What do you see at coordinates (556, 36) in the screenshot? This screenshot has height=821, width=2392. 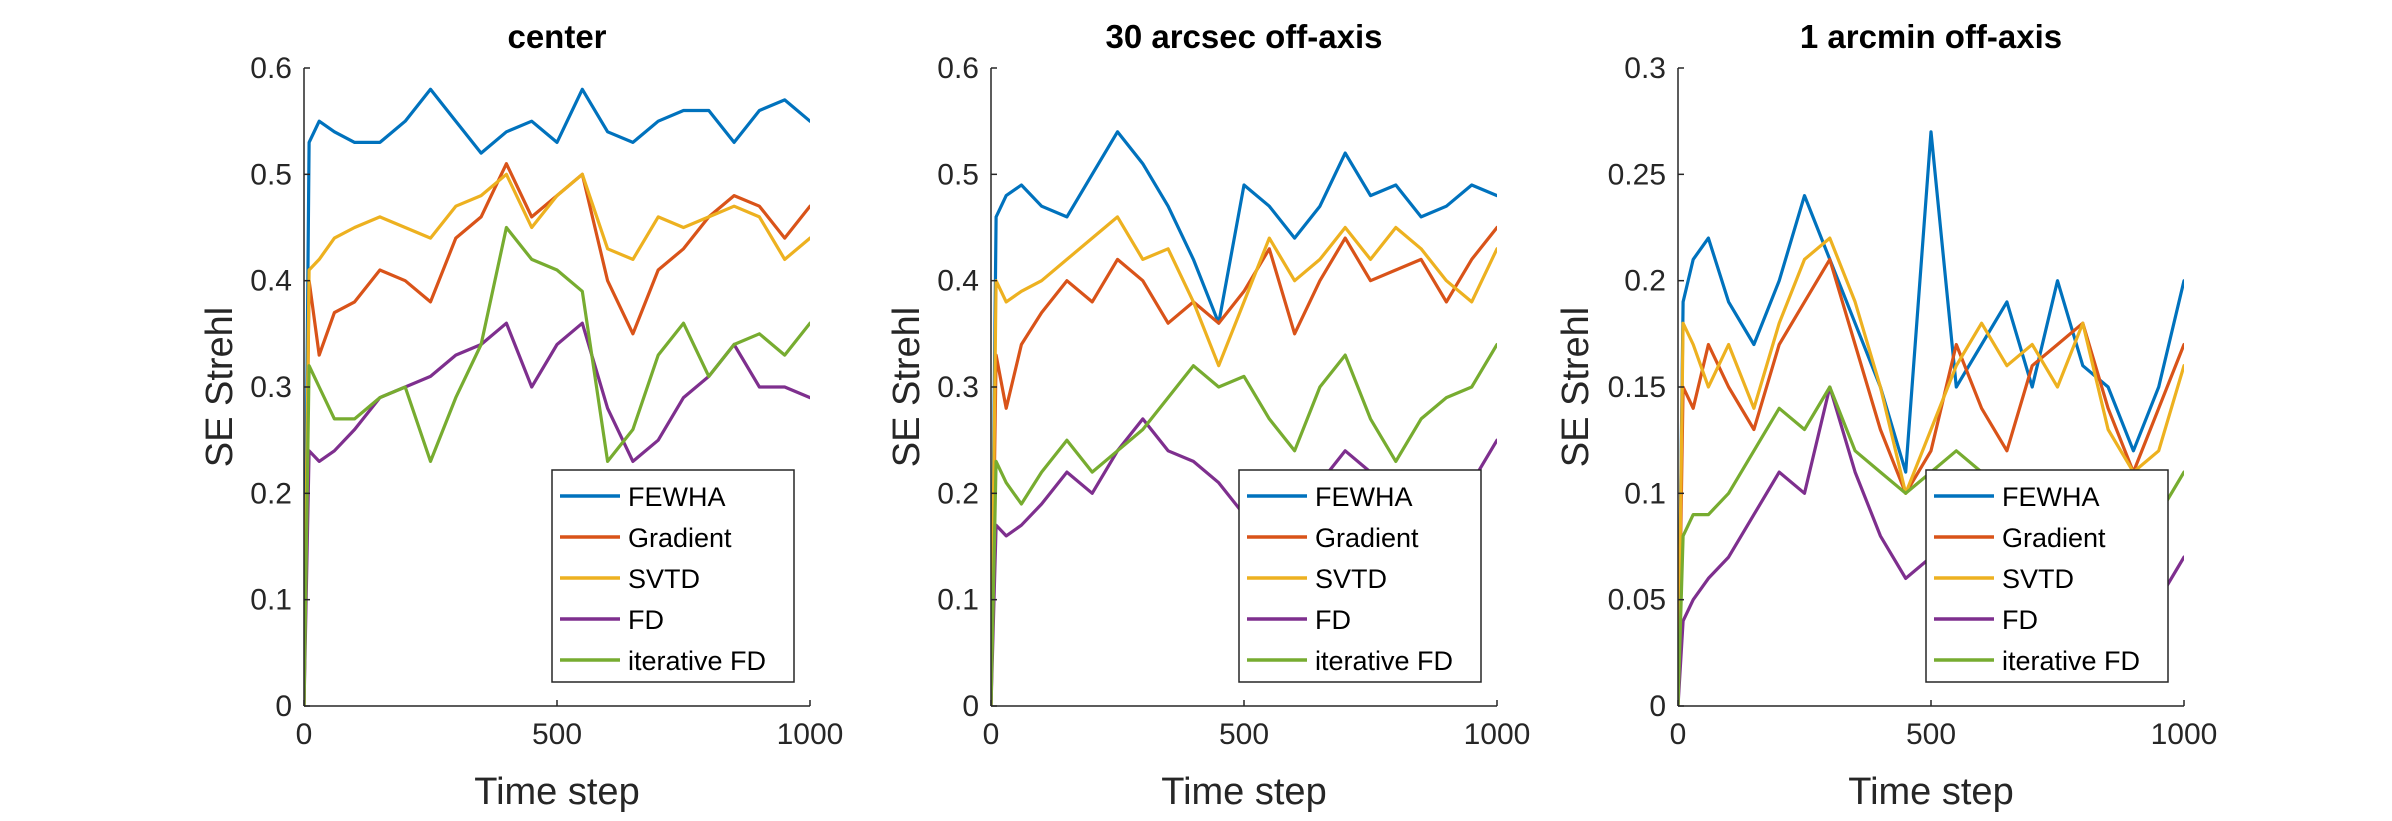 I see `chart-title: center` at bounding box center [556, 36].